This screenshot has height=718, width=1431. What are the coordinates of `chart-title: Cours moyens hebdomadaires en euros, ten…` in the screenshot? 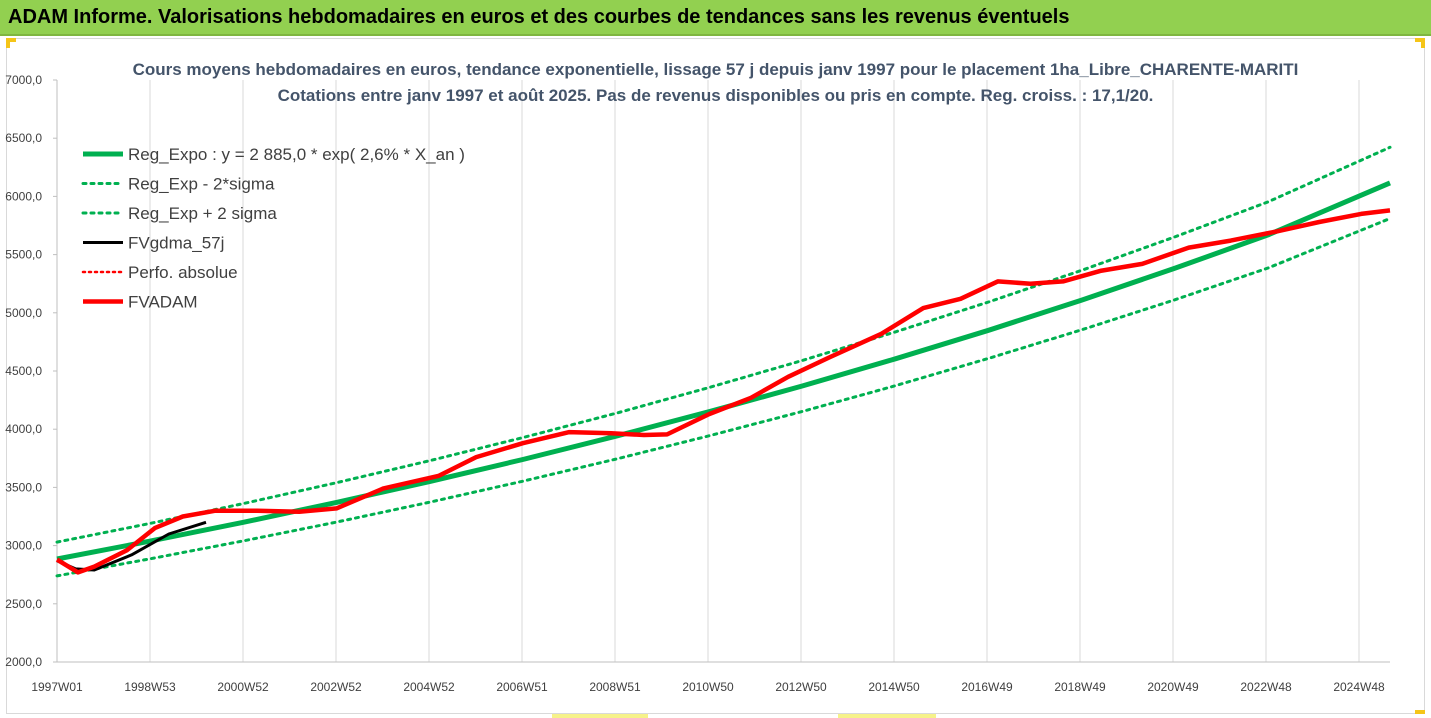 It's located at (715, 69).